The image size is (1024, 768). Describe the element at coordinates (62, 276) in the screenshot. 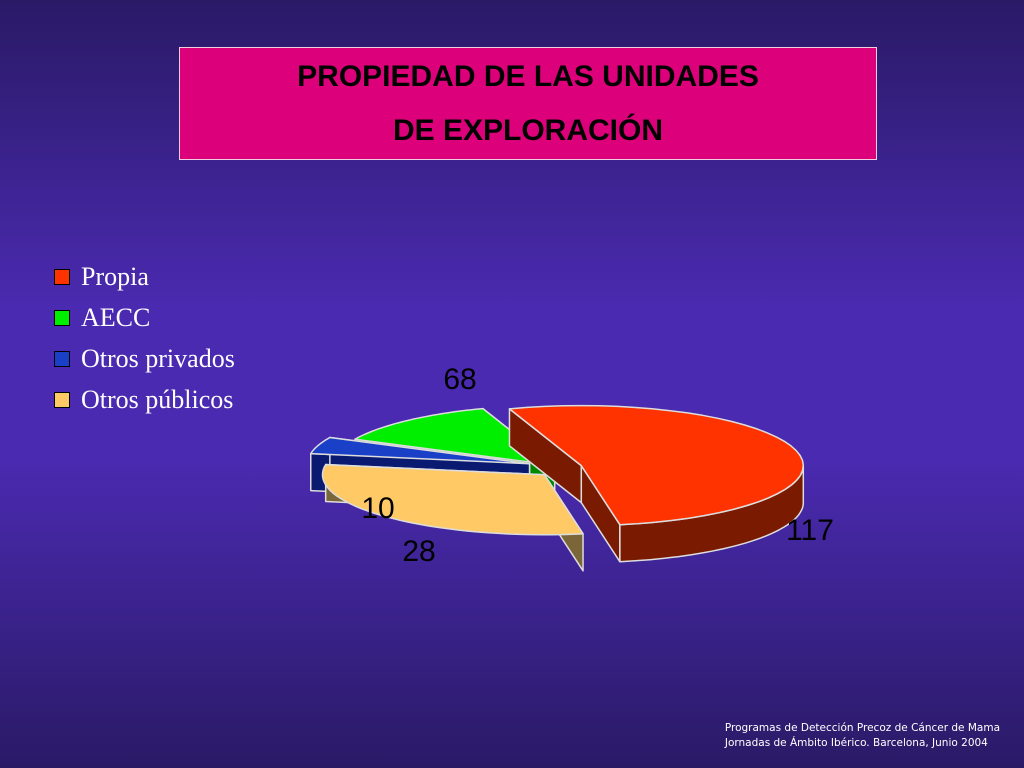

I see `legend-swatch-propia` at that location.